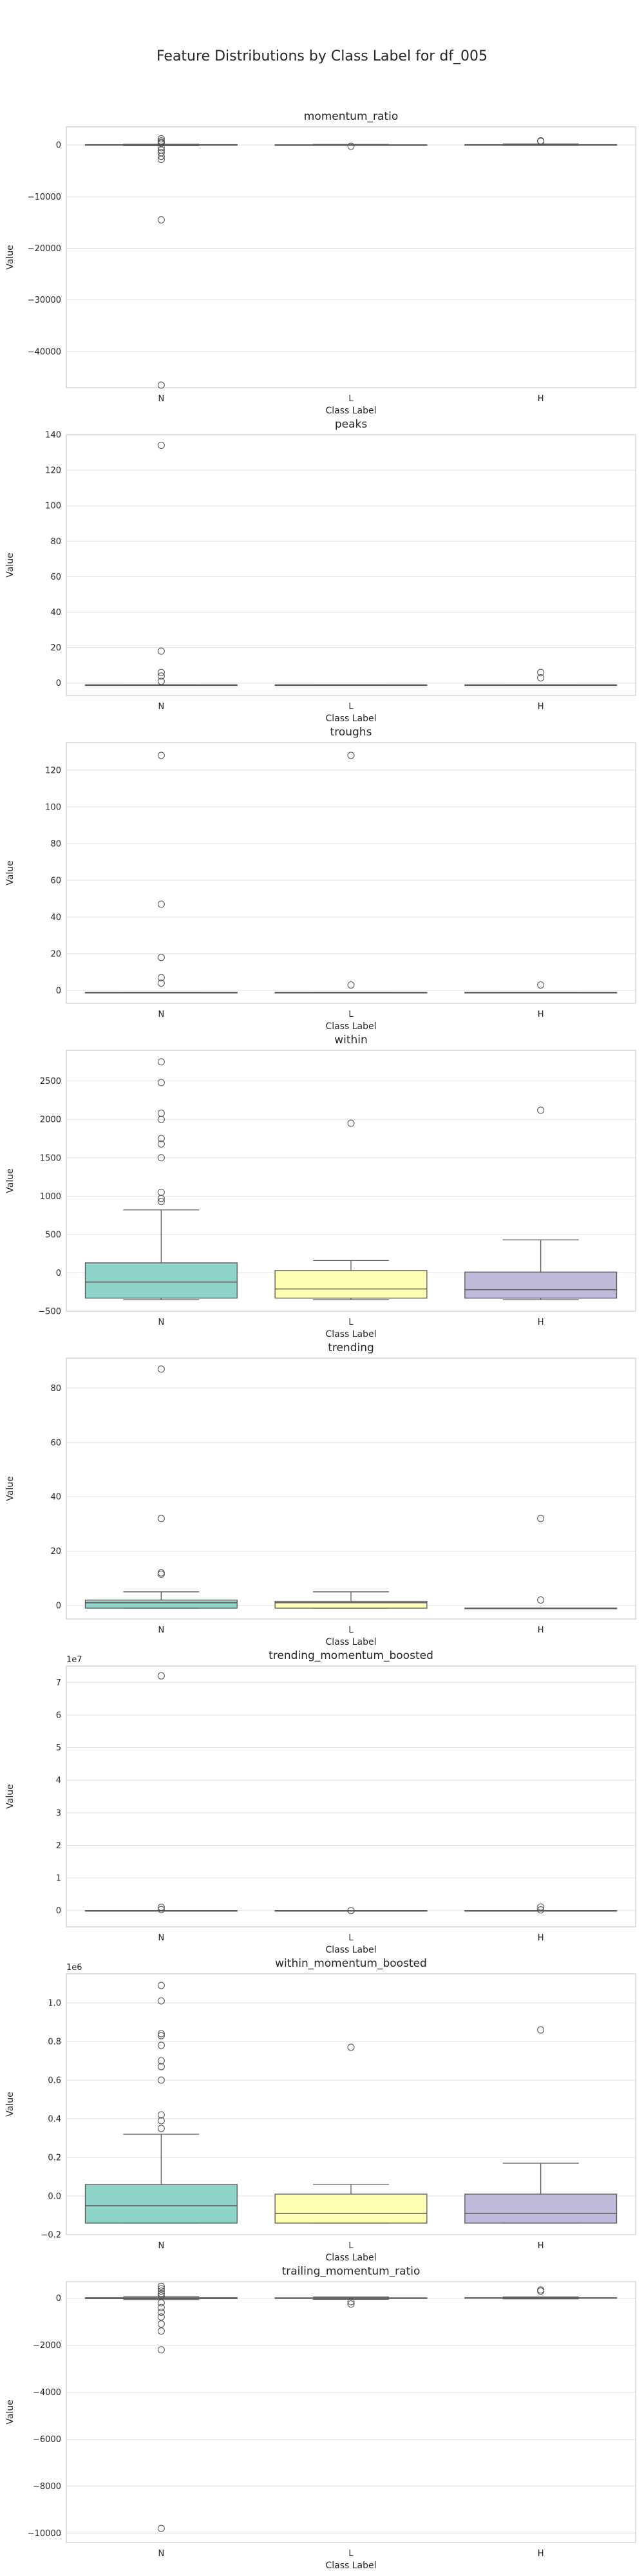  Describe the element at coordinates (53, 507) in the screenshot. I see `y-tick-label: 100` at that location.